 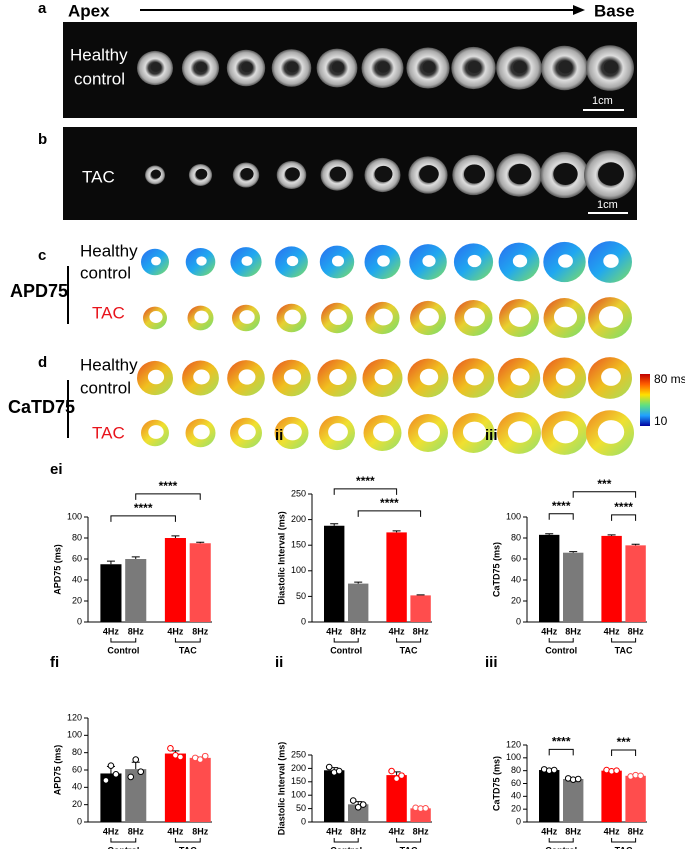 I want to click on scale-label: 1cm, so click(x=602, y=101).